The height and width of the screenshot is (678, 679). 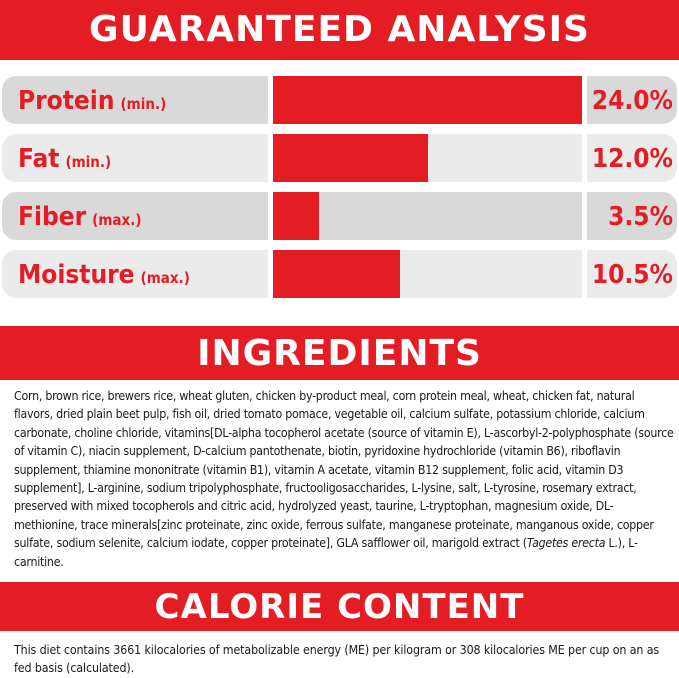 I want to click on nutrient-value: 24.0%, so click(x=632, y=100).